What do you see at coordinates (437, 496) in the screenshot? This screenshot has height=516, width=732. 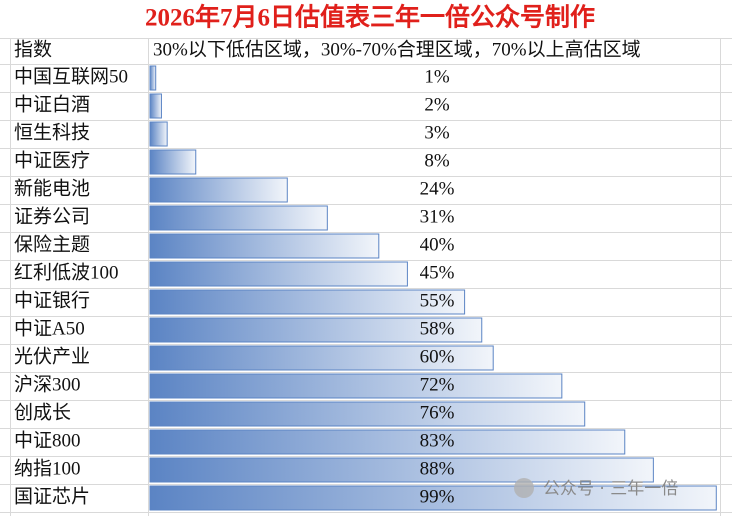 I see `value-label: 99%` at bounding box center [437, 496].